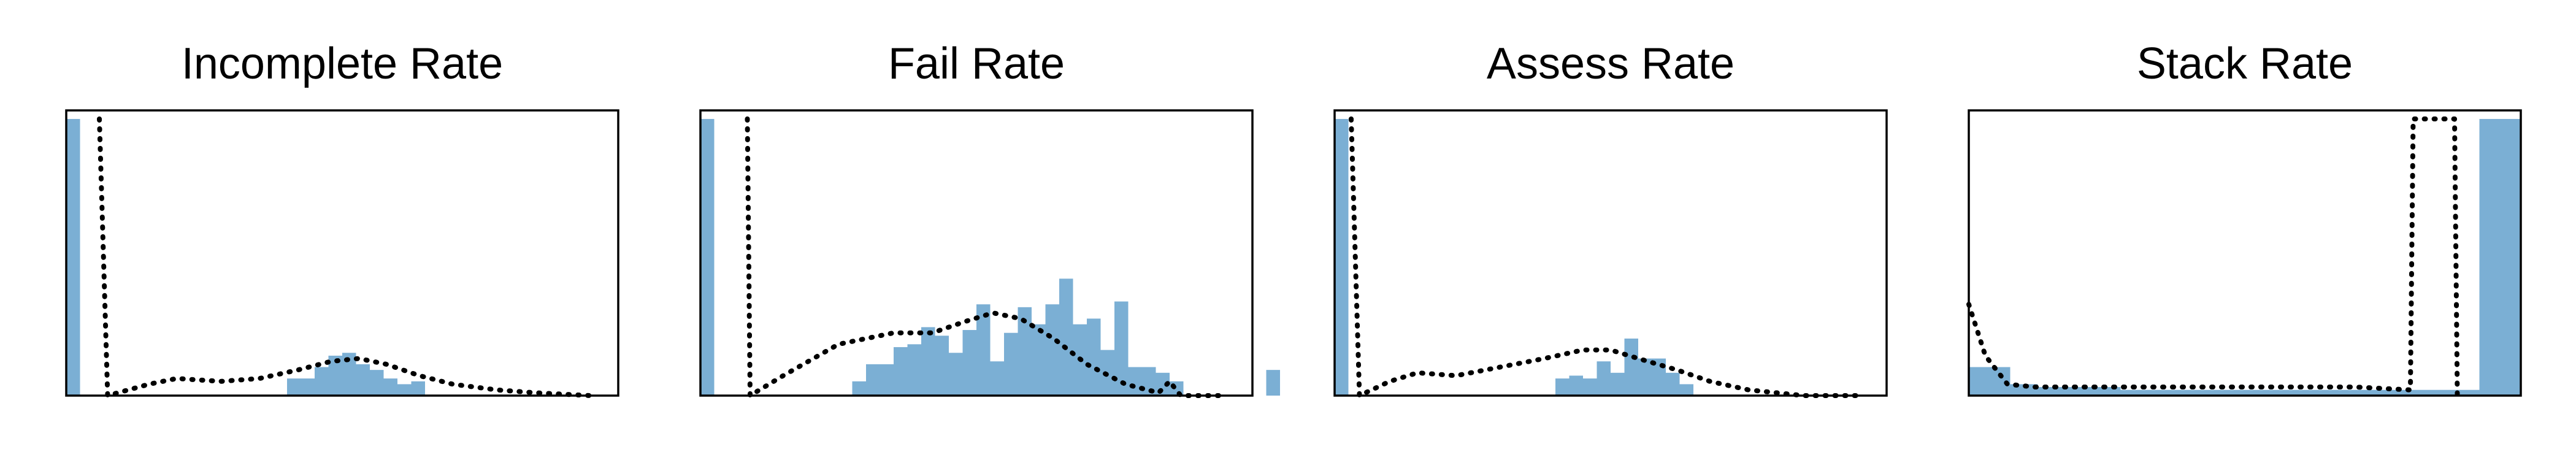 This screenshot has height=460, width=2576. What do you see at coordinates (976, 63) in the screenshot?
I see `subplot-title: Fail Rate` at bounding box center [976, 63].